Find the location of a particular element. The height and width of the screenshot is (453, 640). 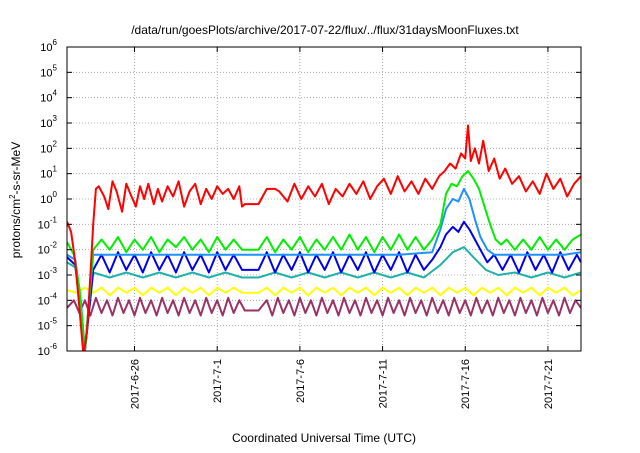

x-tick-label: 2017-7-1 is located at coordinates (218, 381).